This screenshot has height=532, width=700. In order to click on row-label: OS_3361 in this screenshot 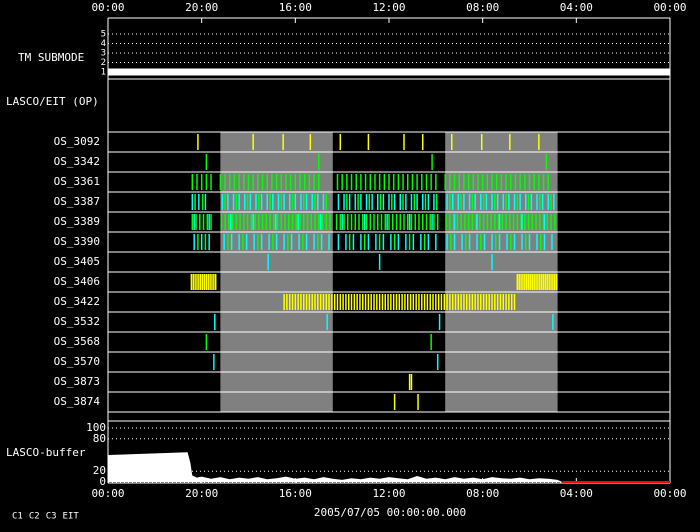, I will do `click(77, 181)`.